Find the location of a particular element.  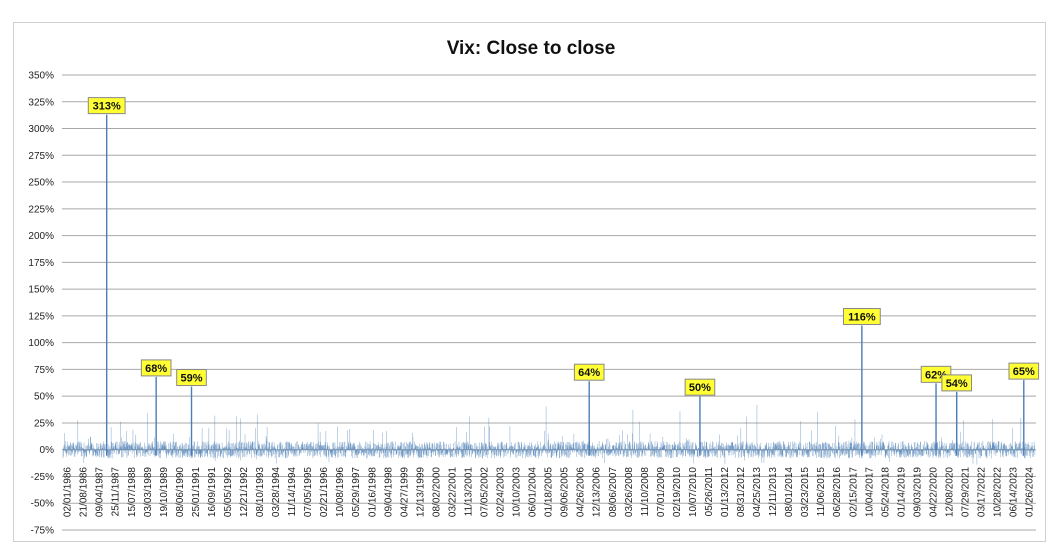

annotation-label: 59% is located at coordinates (191, 379).